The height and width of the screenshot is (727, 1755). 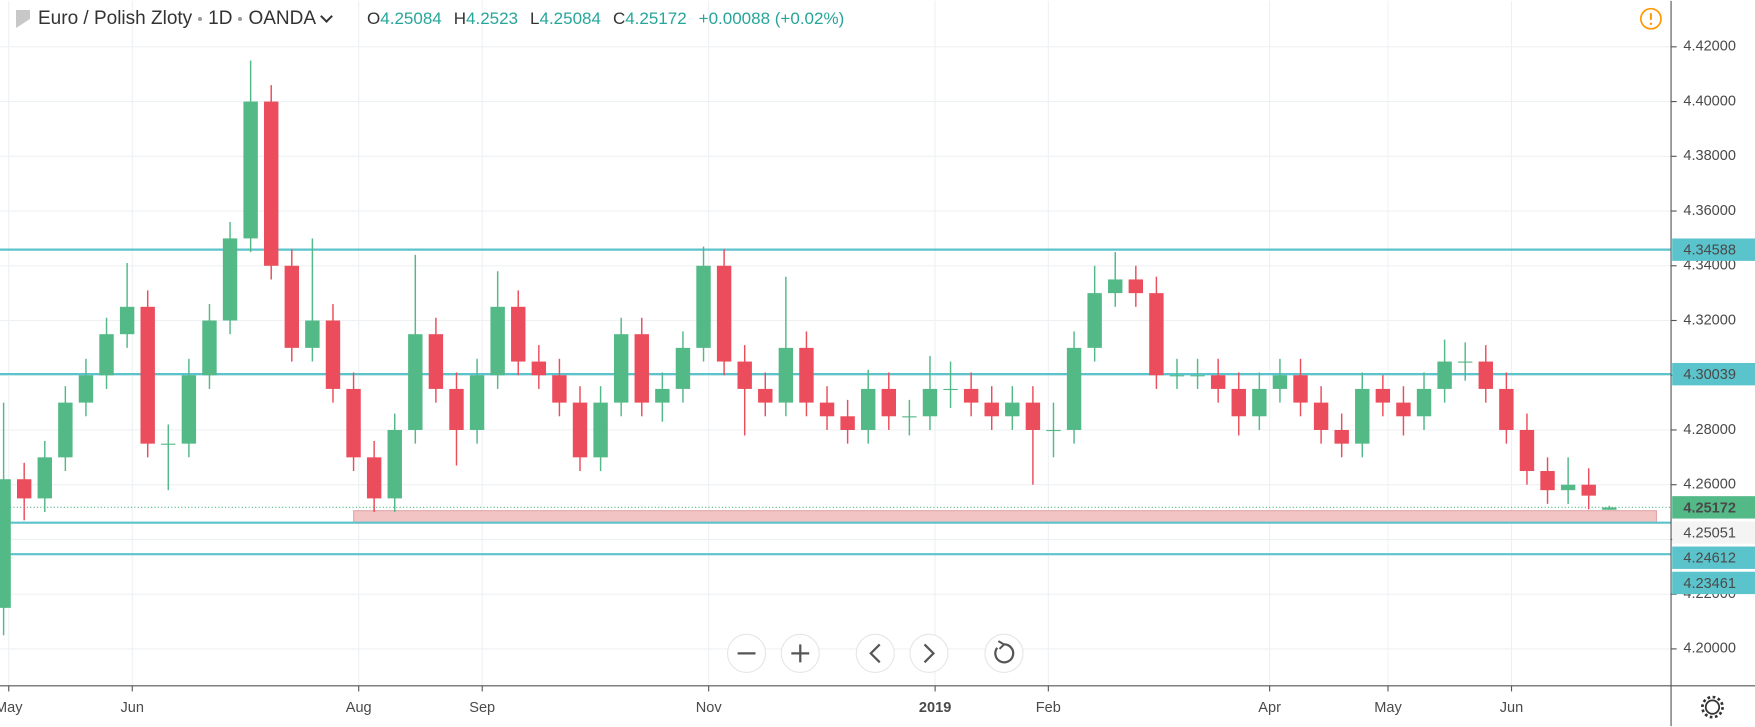 What do you see at coordinates (535, 18) in the screenshot?
I see `low-key: L` at bounding box center [535, 18].